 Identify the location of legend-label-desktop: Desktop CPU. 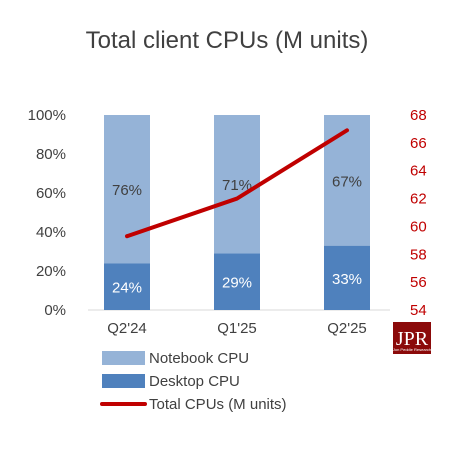
(194, 381).